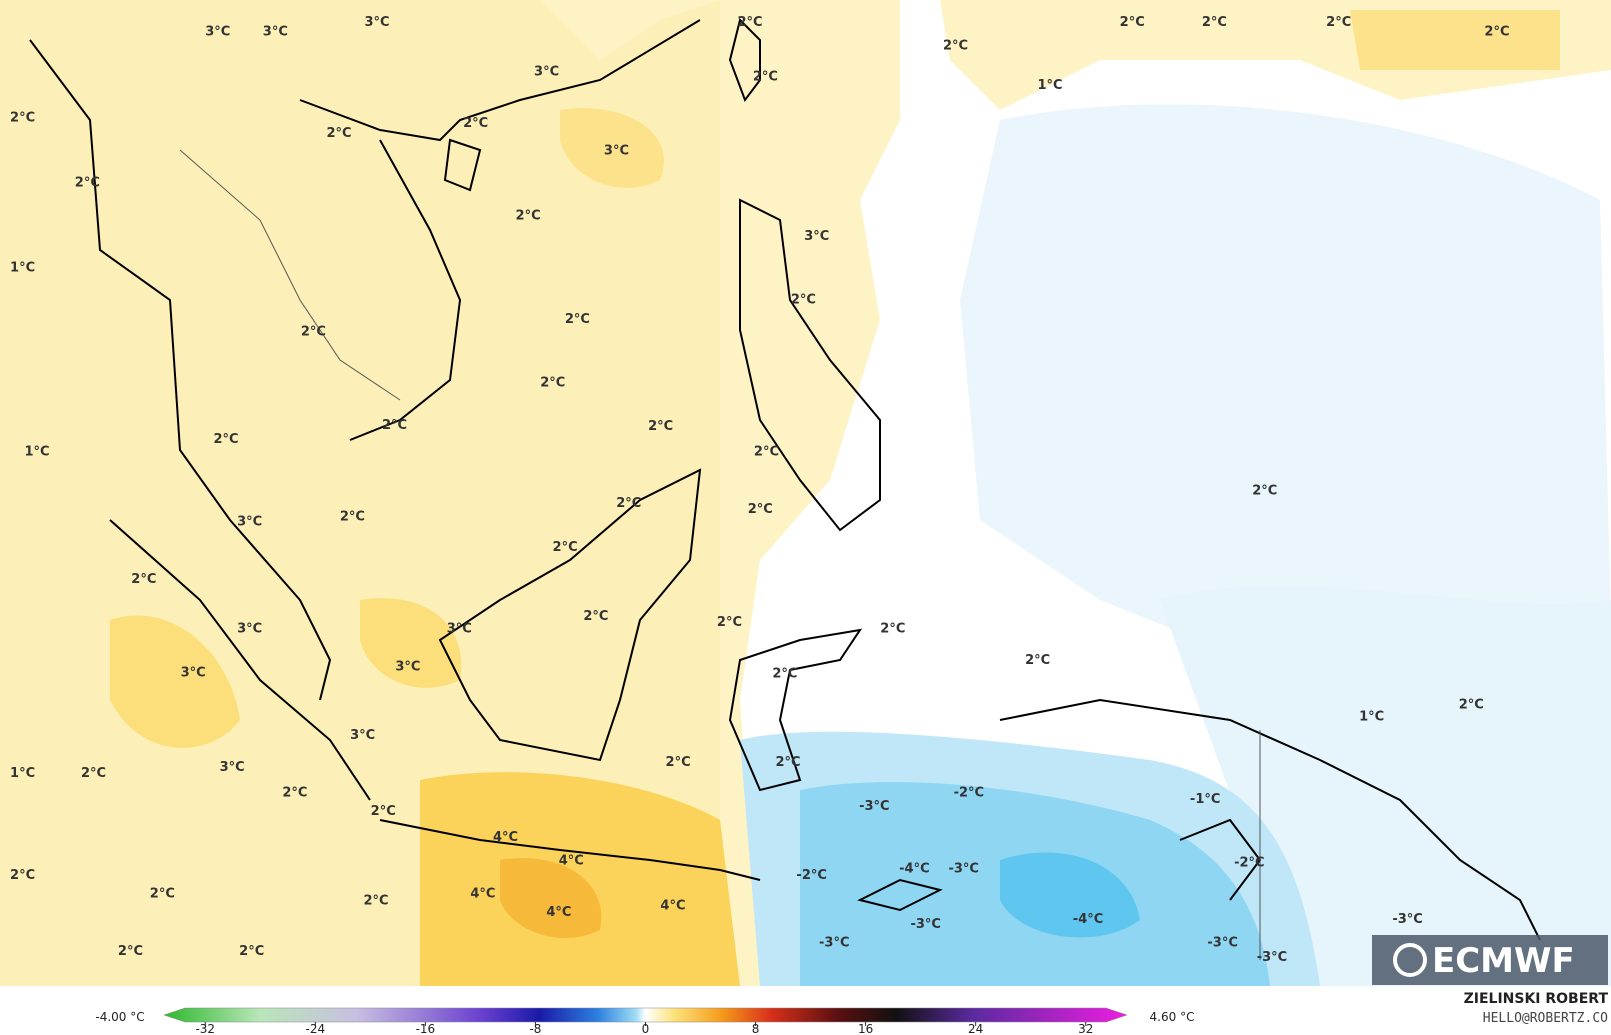 The height and width of the screenshot is (1035, 1611). I want to click on author: ZIELINSKI ROBERT, so click(1536, 999).